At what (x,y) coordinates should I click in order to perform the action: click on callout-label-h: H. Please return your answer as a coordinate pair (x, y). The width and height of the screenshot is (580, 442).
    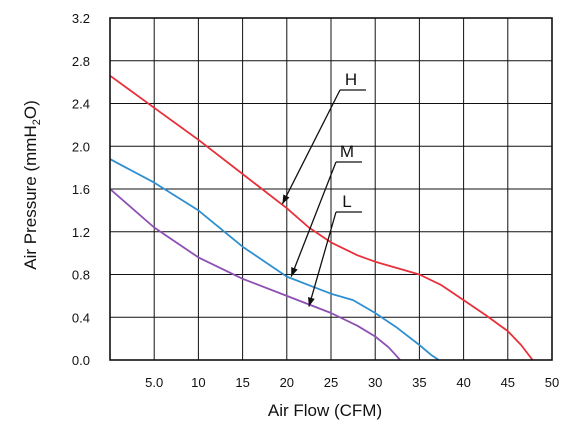
    Looking at the image, I should click on (351, 79).